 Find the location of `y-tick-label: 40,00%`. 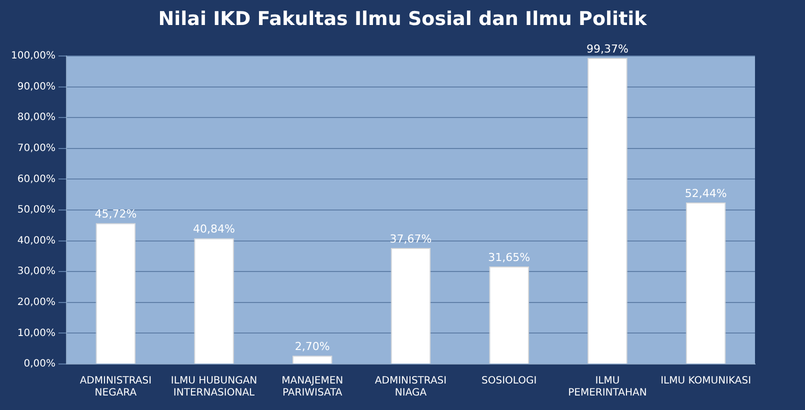

y-tick-label: 40,00% is located at coordinates (36, 240).